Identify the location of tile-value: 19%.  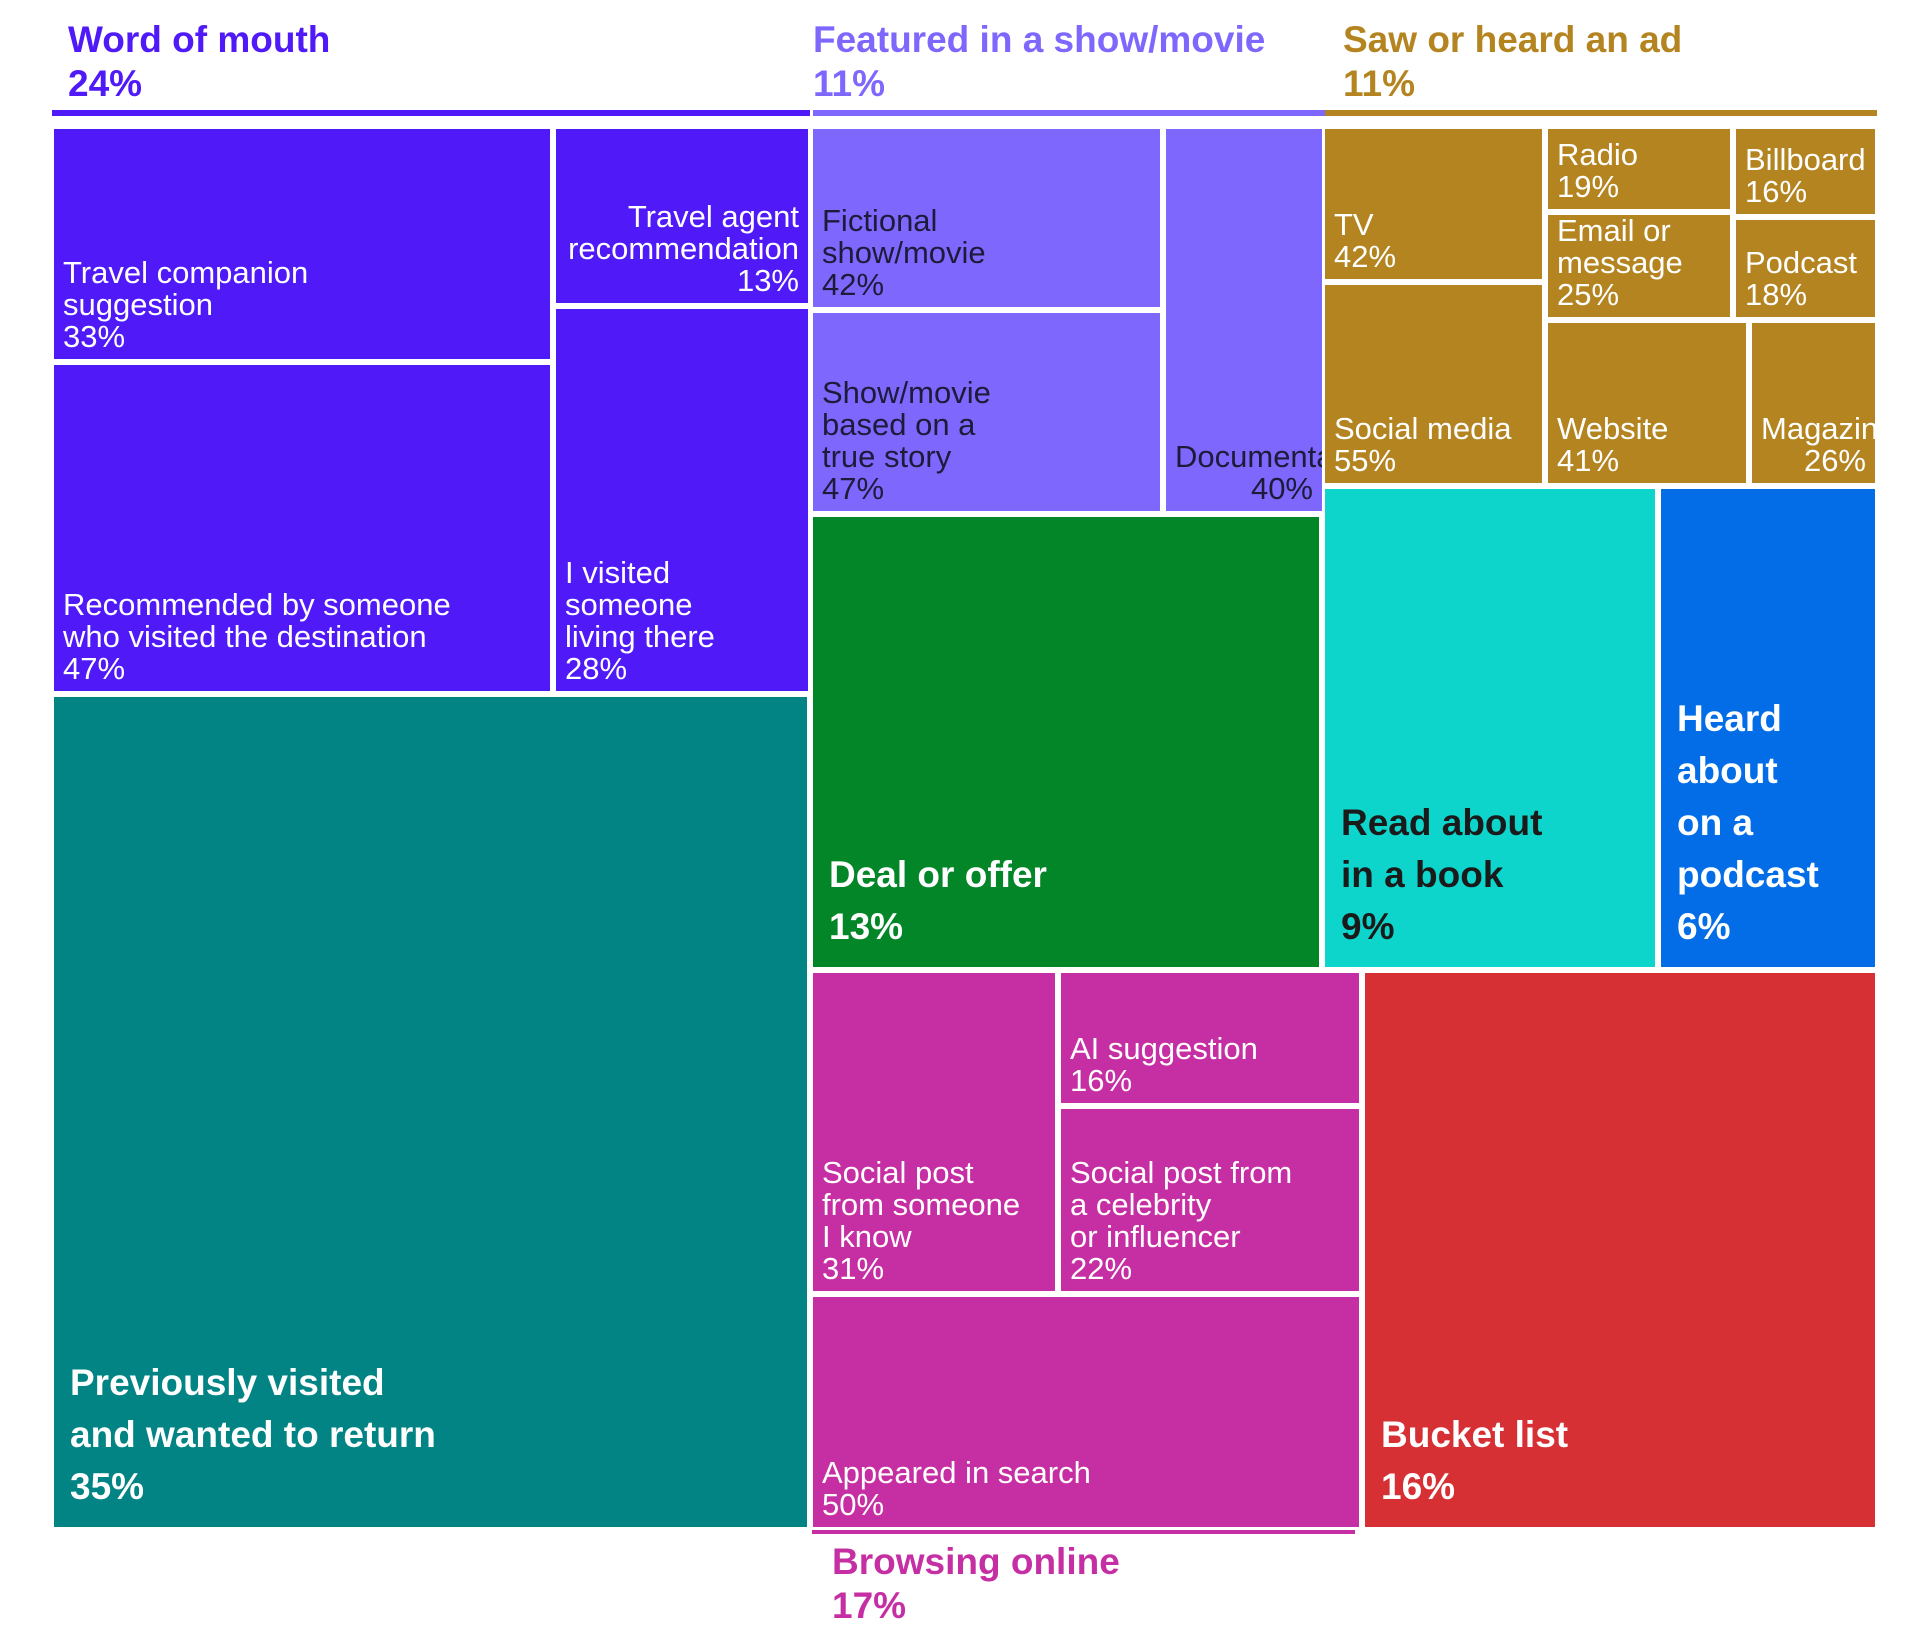
(1588, 186).